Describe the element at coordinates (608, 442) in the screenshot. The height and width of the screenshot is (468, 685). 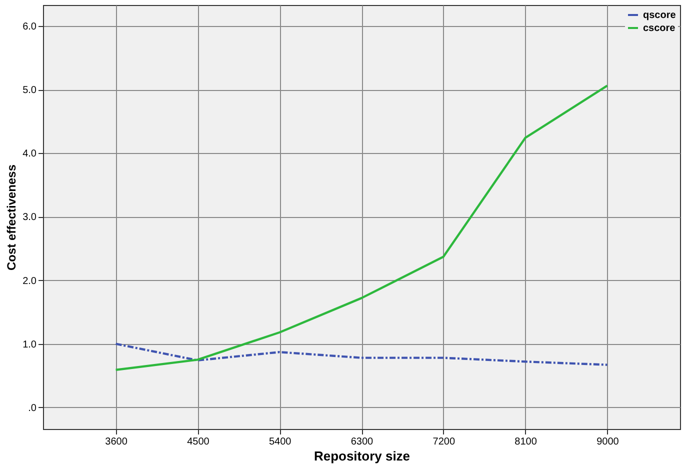
I see `x-tick-label: 9000` at that location.